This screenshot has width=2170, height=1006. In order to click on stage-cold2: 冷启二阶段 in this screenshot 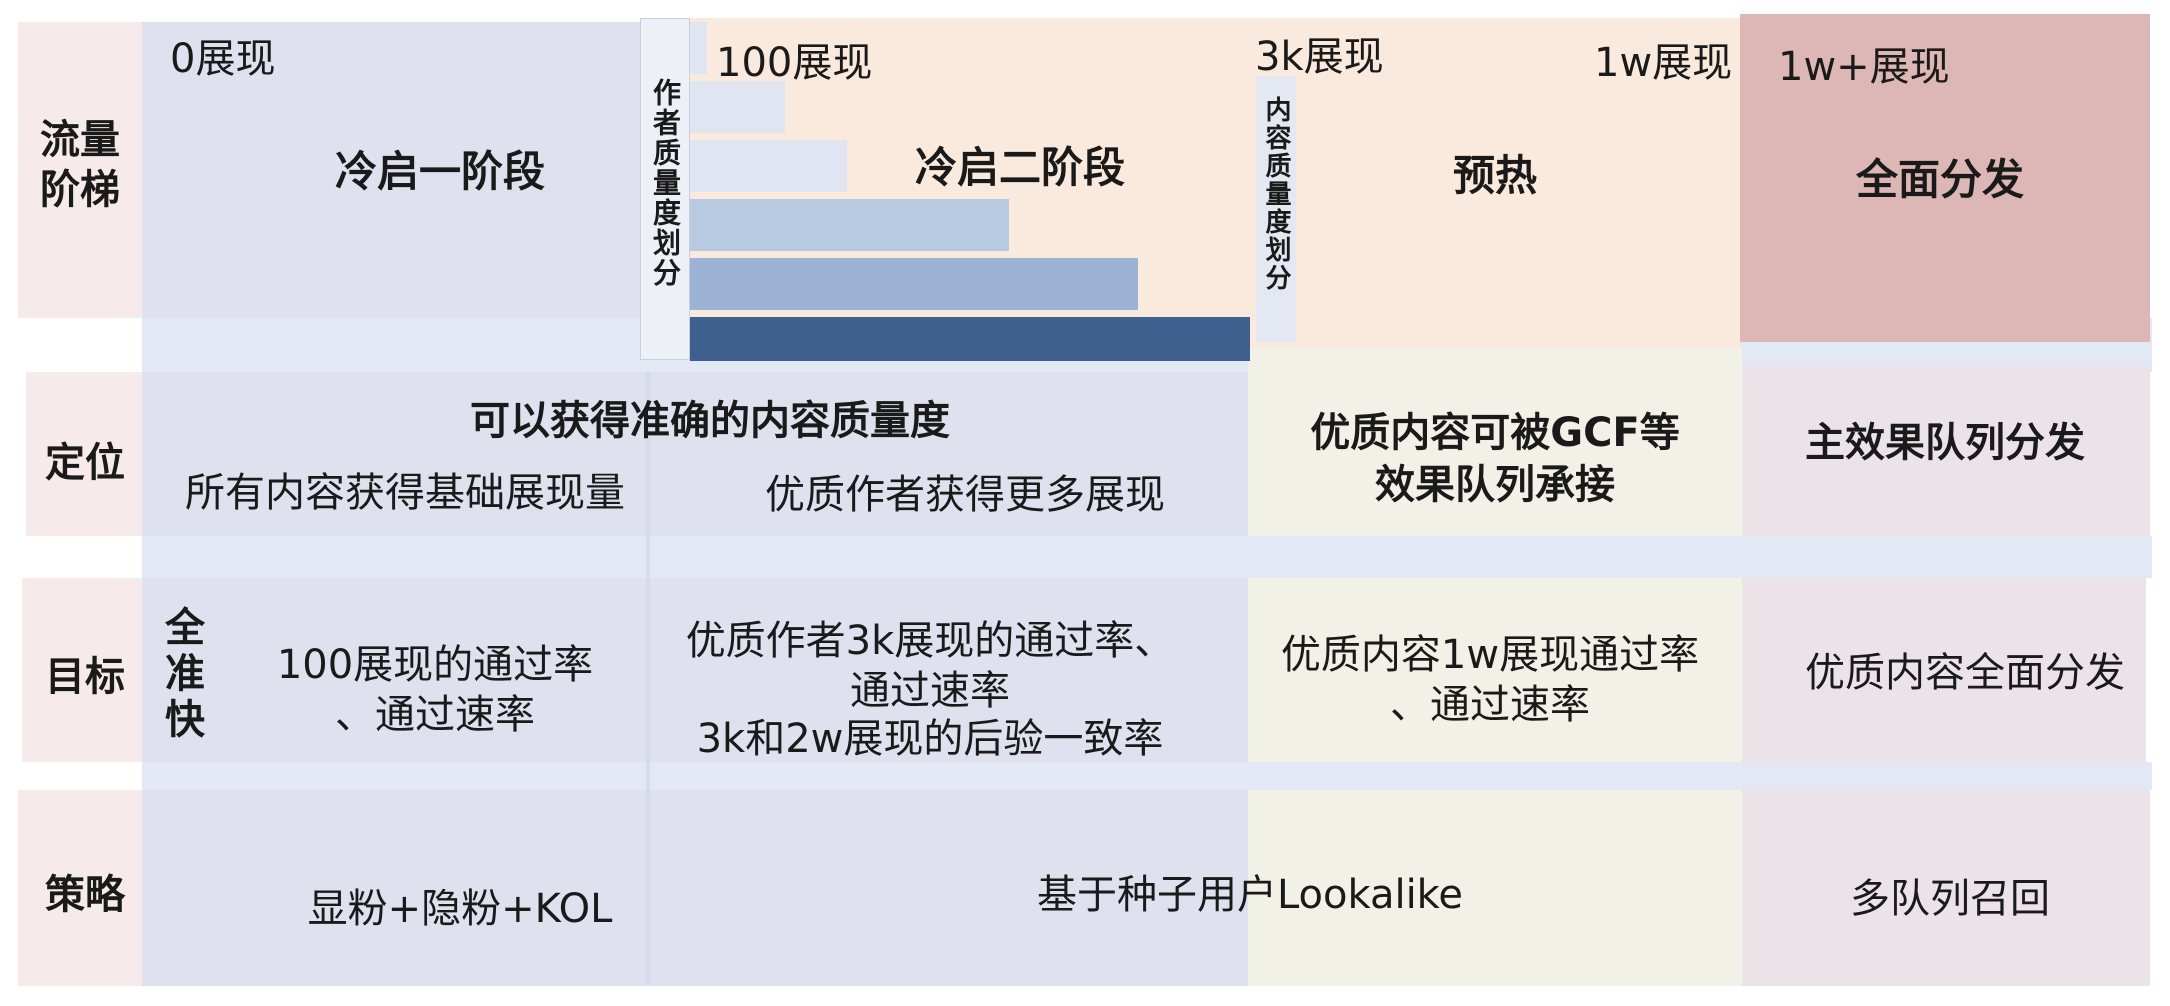, I will do `click(1019, 167)`.